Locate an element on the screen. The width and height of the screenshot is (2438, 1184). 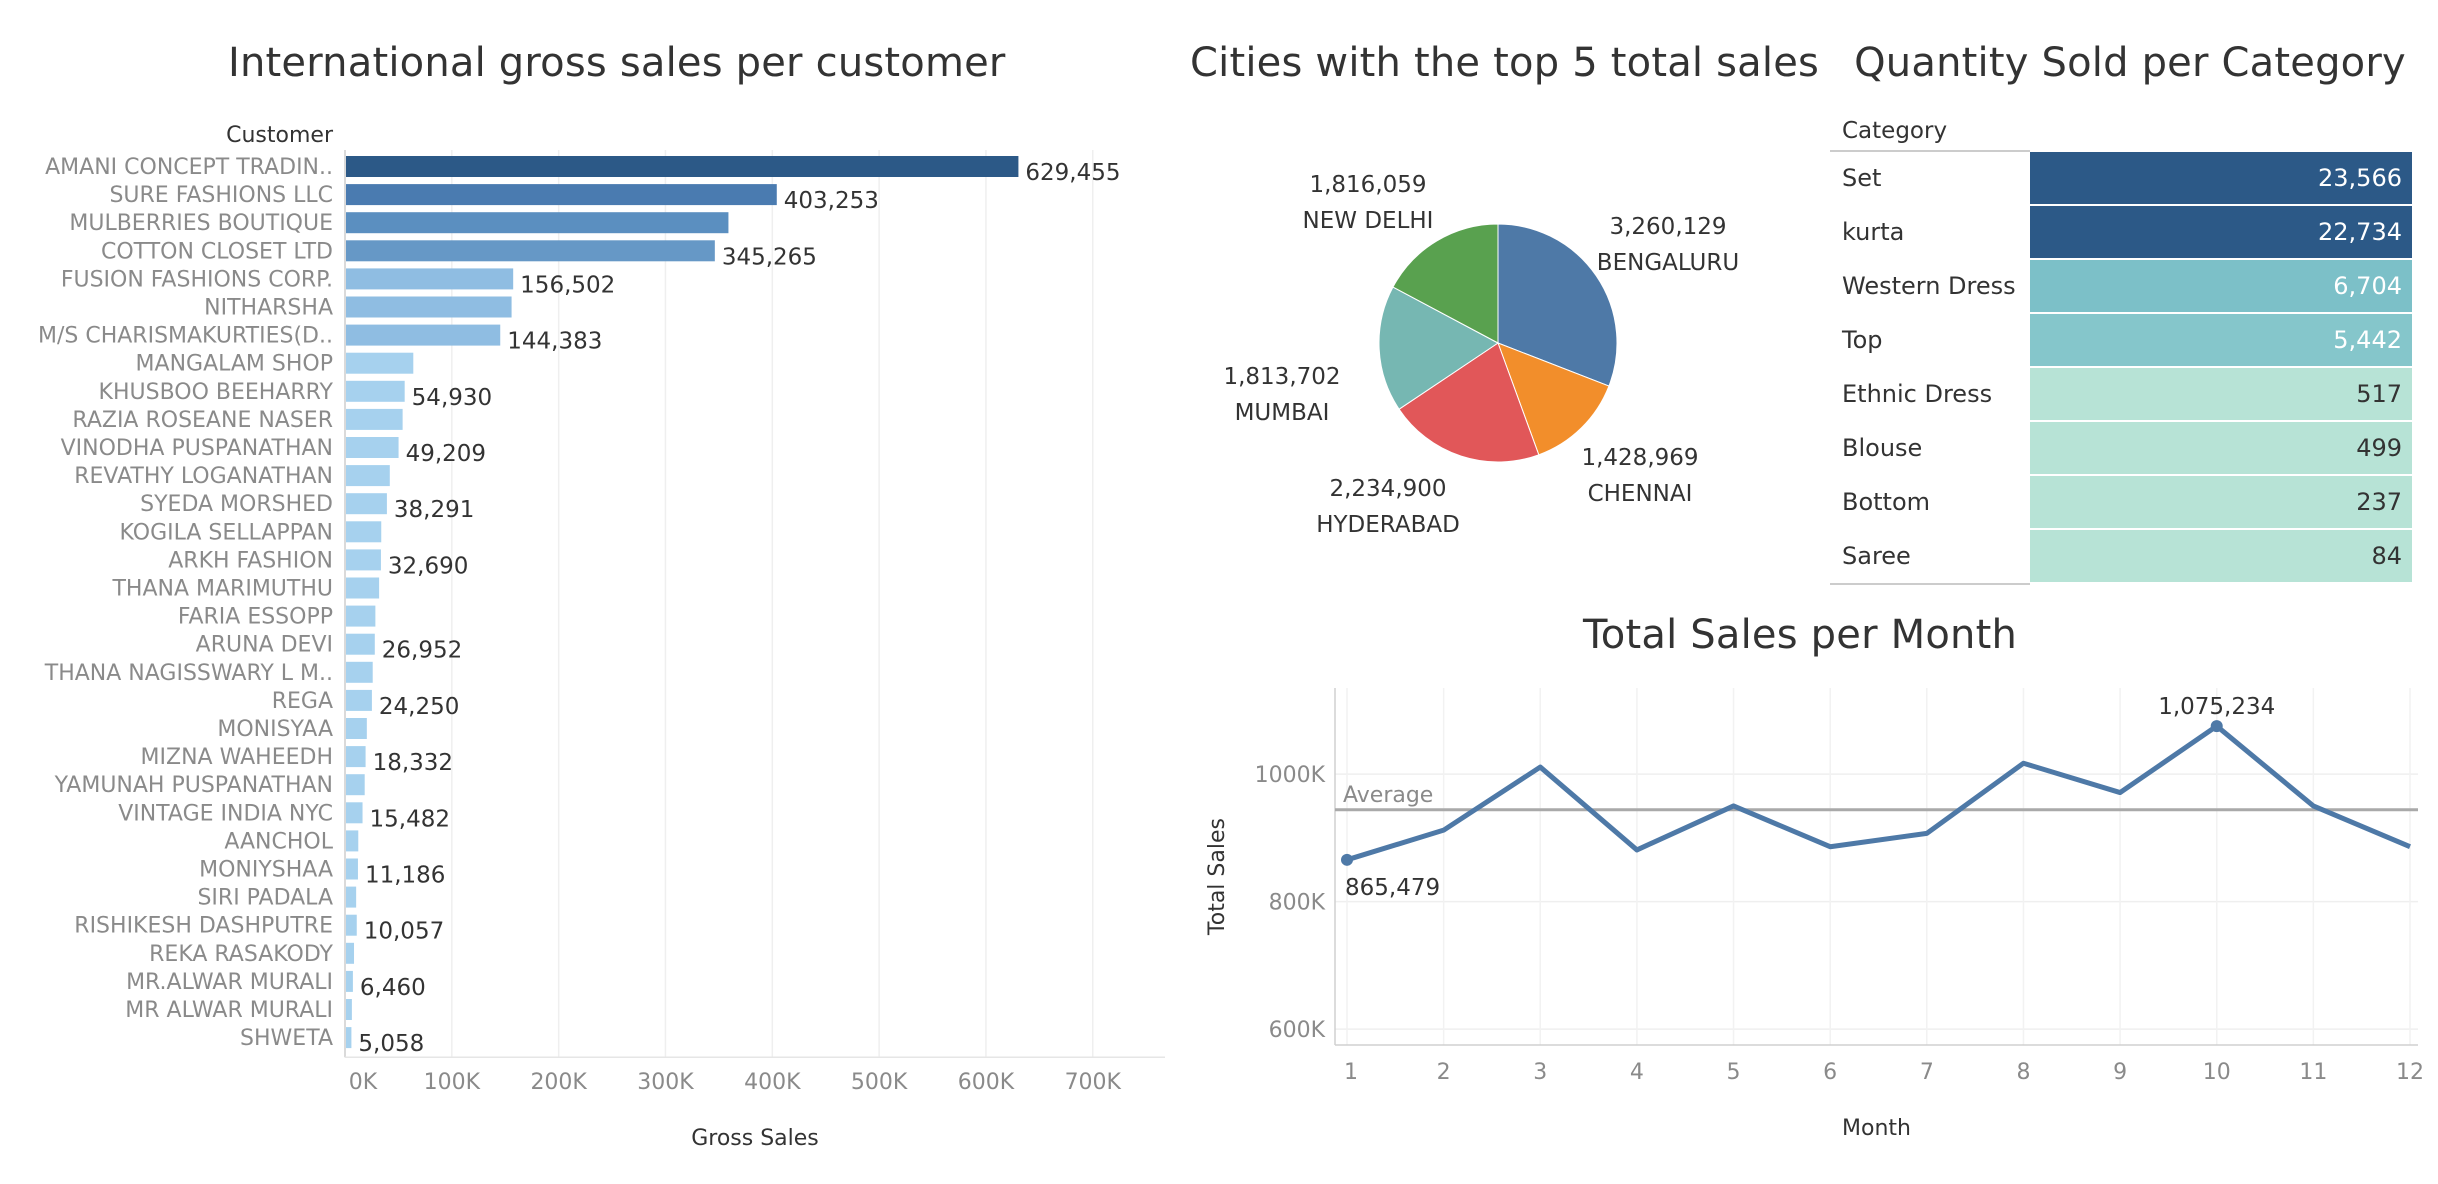
category-quantity: 237 is located at coordinates (2379, 502).